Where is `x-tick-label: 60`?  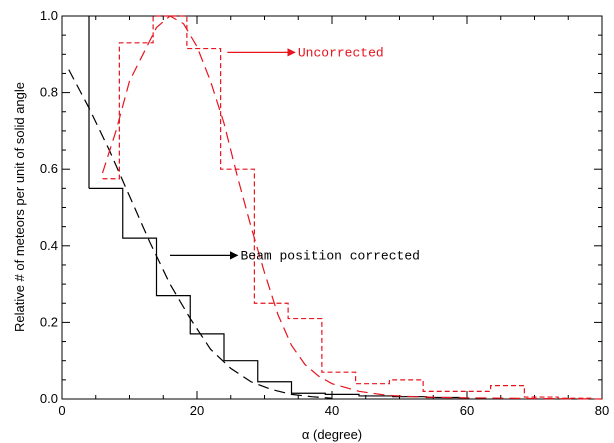 x-tick-label: 60 is located at coordinates (467, 410).